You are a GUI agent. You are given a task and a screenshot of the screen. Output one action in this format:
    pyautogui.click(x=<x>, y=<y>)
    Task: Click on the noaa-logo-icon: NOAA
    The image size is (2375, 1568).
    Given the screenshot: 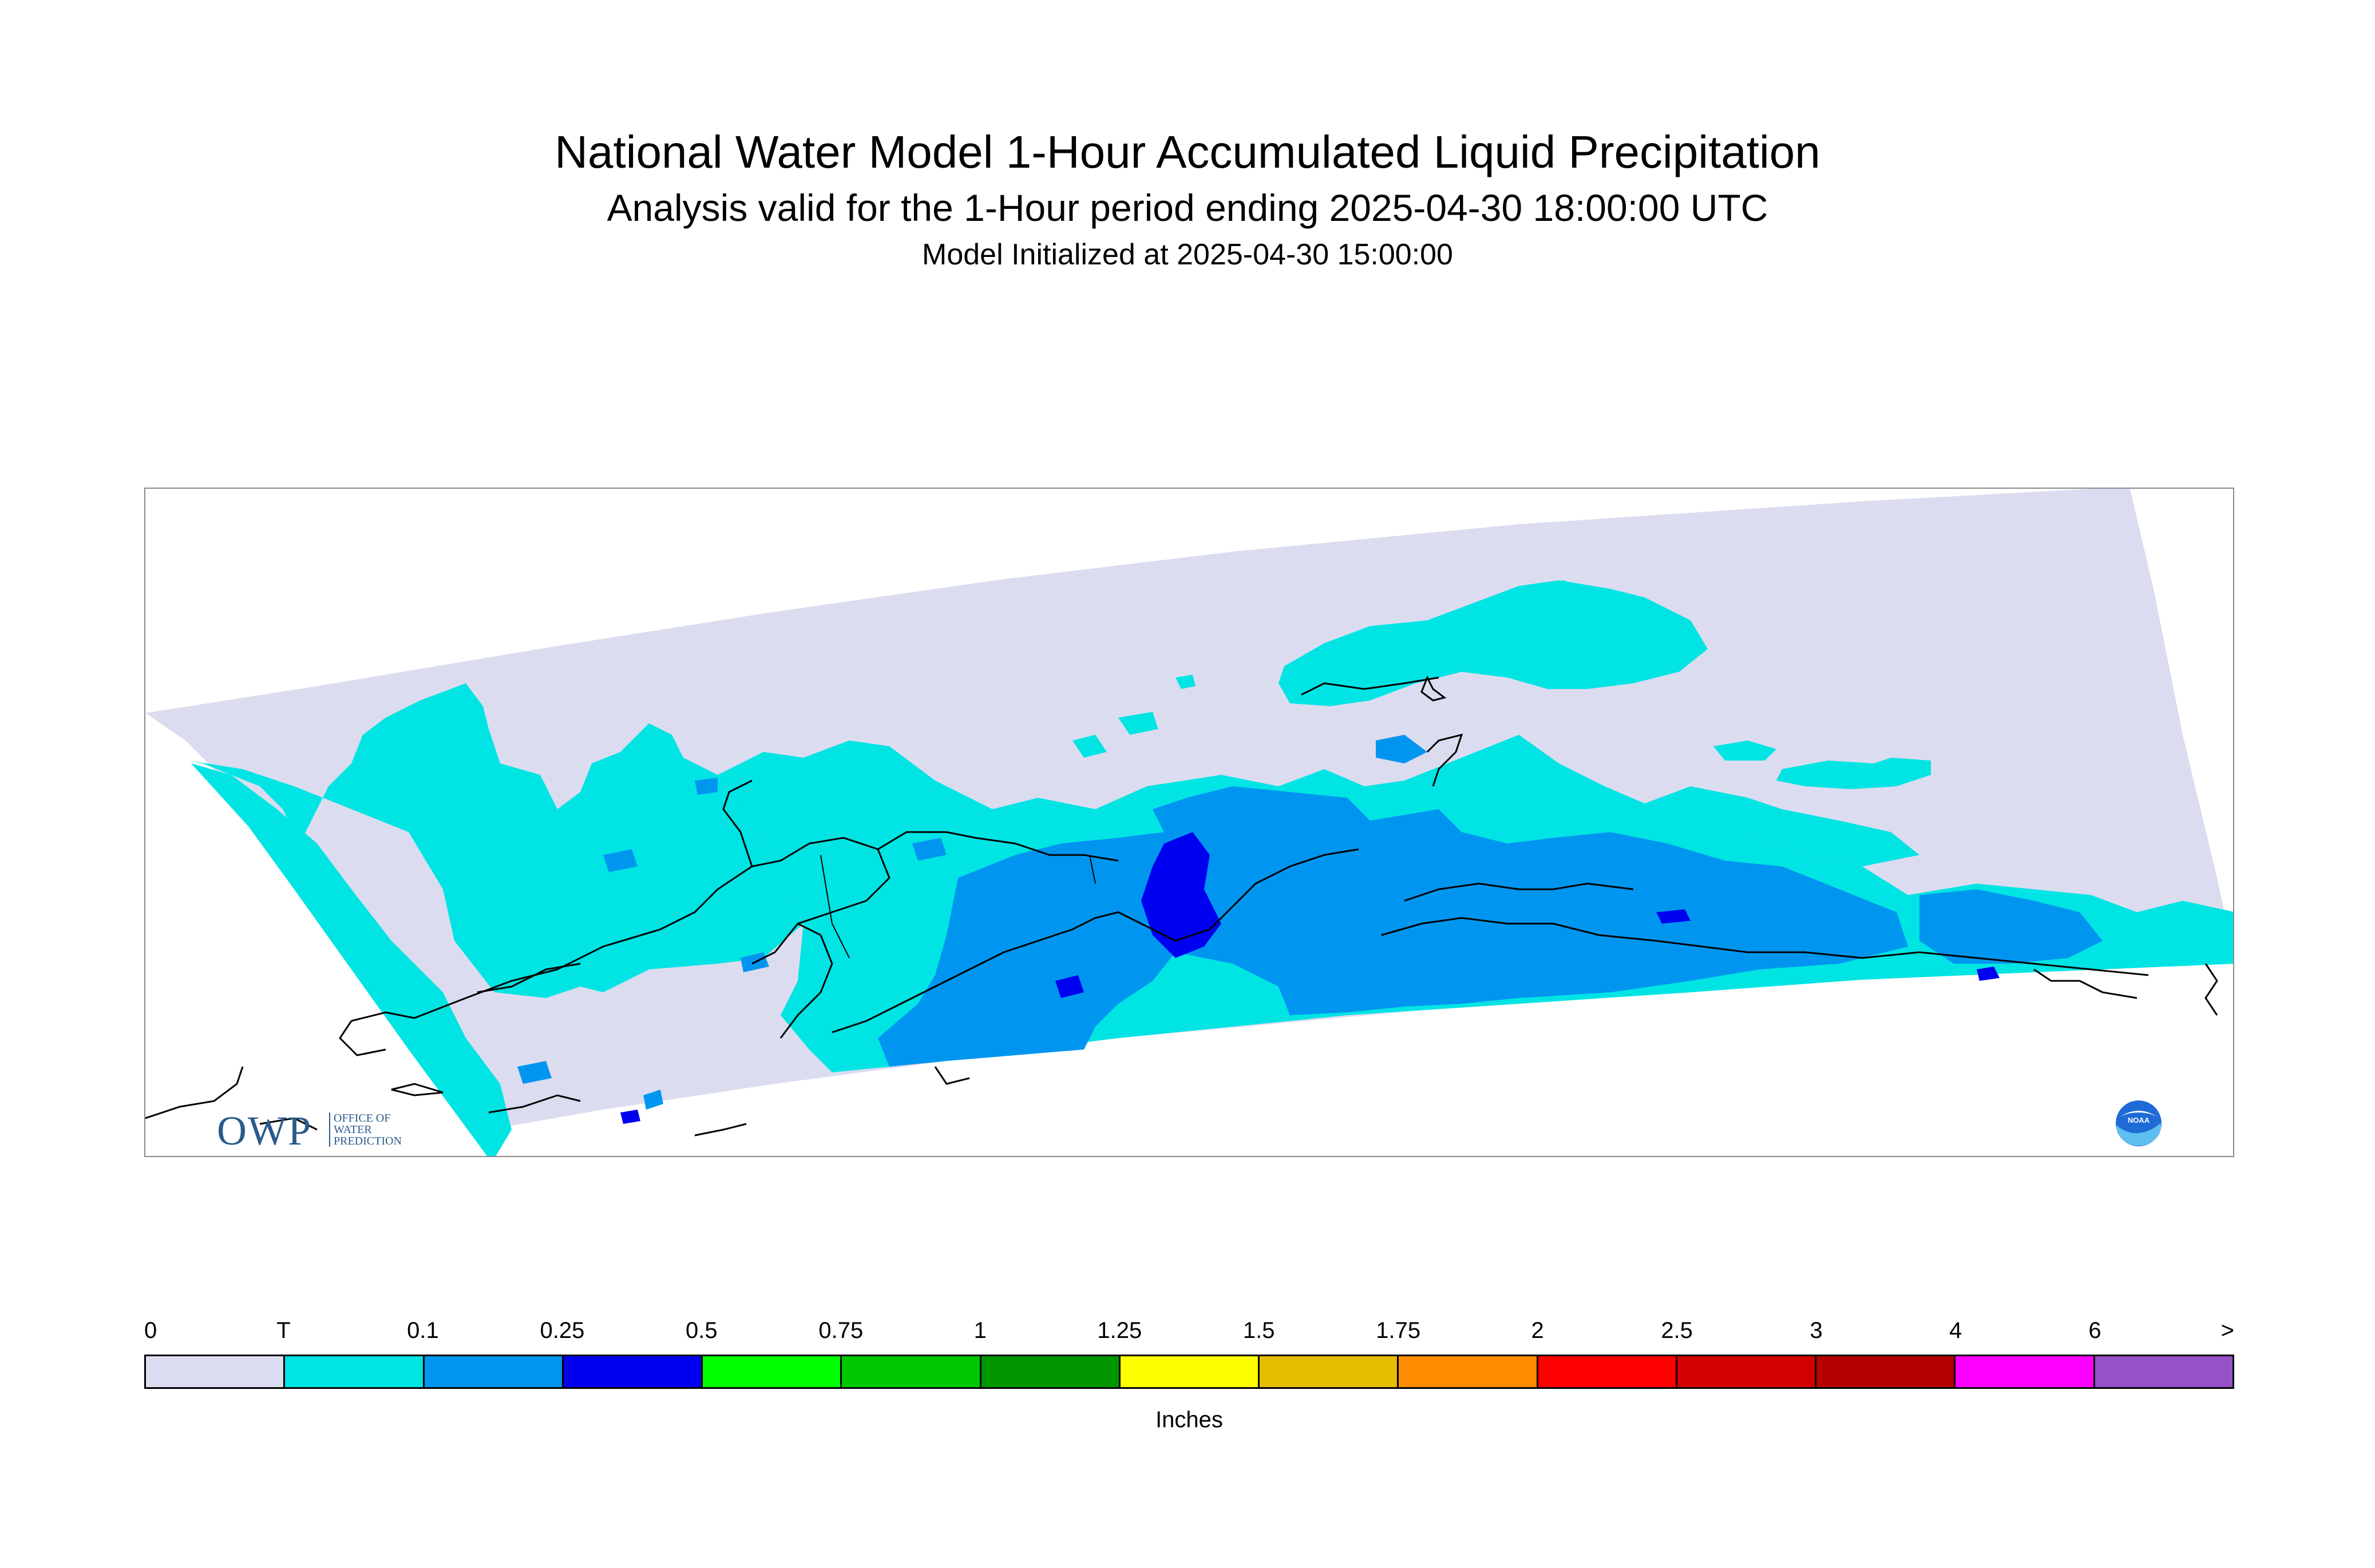 What is the action you would take?
    pyautogui.click(x=2138, y=1123)
    